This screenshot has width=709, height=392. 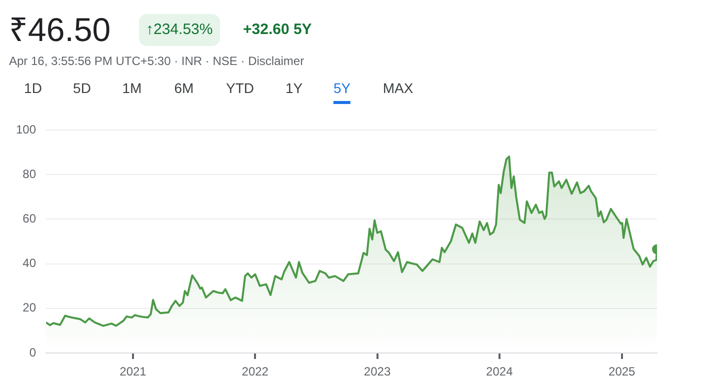 What do you see at coordinates (255, 371) in the screenshot?
I see `x-tick-label: 2022` at bounding box center [255, 371].